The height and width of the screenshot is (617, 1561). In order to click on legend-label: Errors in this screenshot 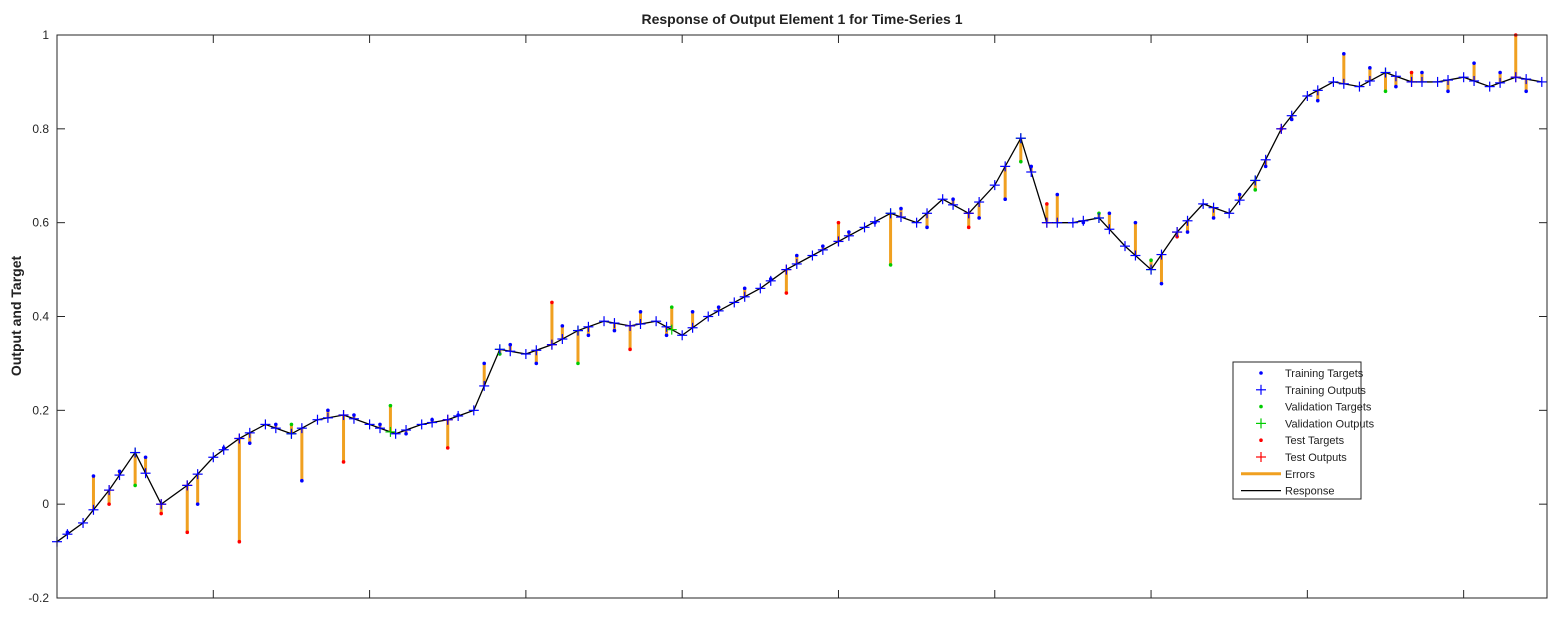, I will do `click(1300, 475)`.